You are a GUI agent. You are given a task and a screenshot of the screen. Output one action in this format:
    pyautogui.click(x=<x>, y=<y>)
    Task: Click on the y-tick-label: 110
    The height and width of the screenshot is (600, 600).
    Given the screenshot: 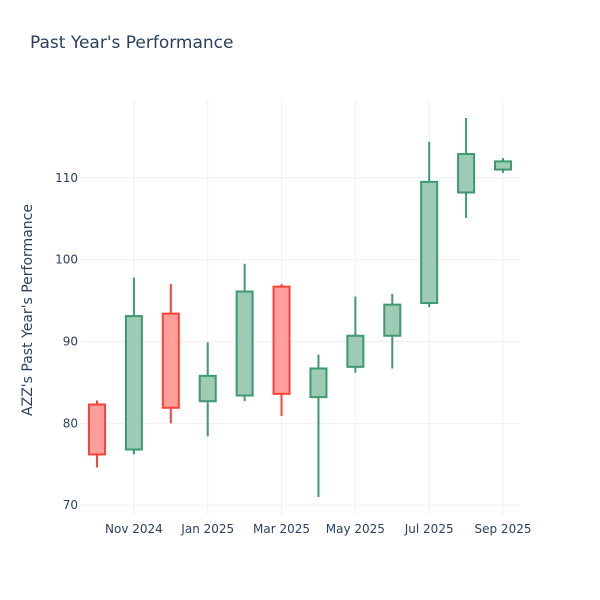 What is the action you would take?
    pyautogui.click(x=66, y=178)
    